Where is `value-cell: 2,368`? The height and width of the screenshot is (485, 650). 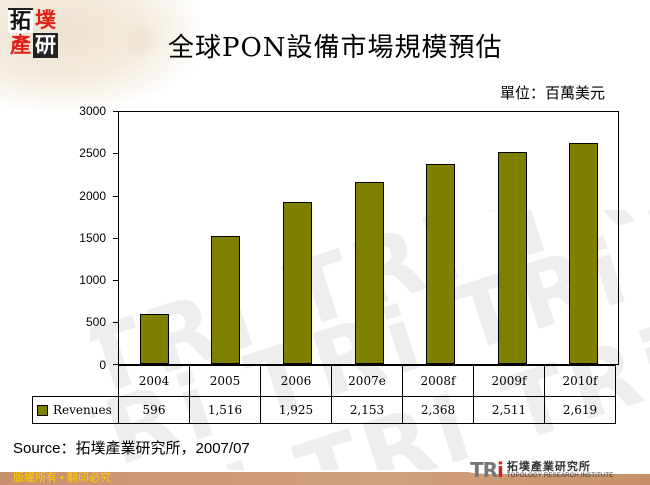 value-cell: 2,368 is located at coordinates (438, 410).